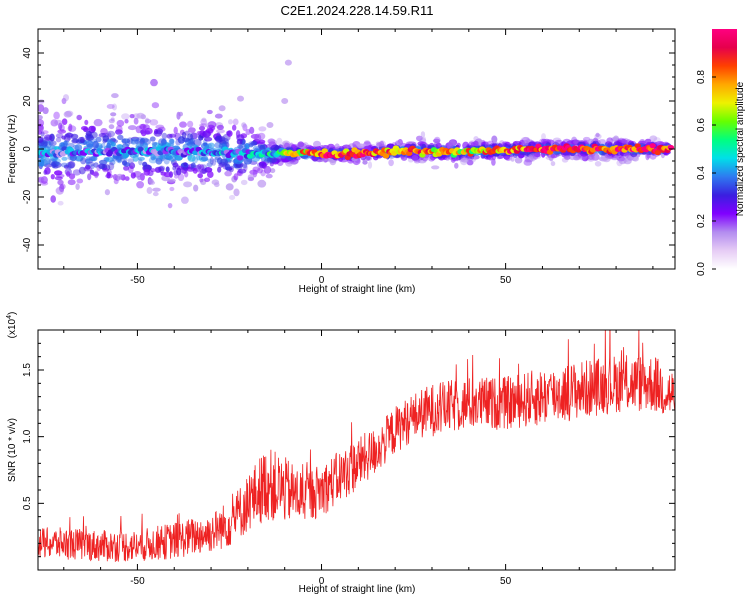  What do you see at coordinates (137, 581) in the screenshot?
I see `x-tick-label: -50` at bounding box center [137, 581].